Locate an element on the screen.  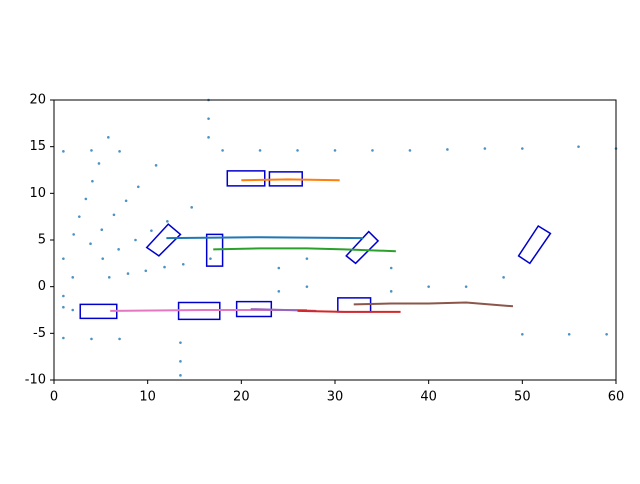
y-tick-label: -5 is located at coordinates (39, 333).